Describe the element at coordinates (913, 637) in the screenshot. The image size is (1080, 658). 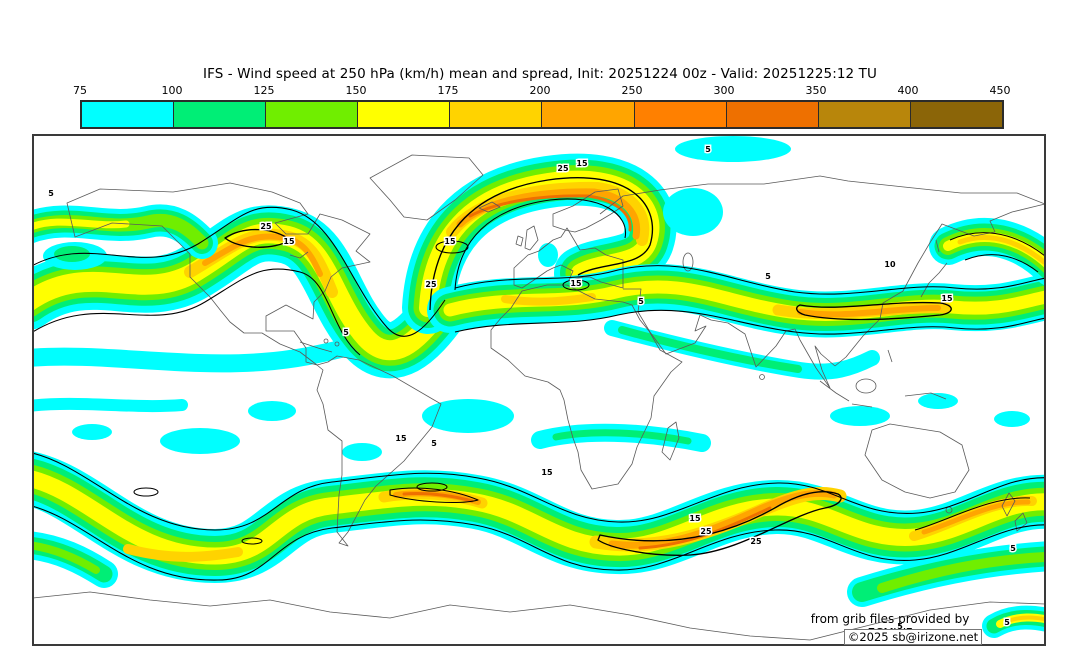
I see `attribution-copyright: ©2025 sb@irizone.net` at that location.